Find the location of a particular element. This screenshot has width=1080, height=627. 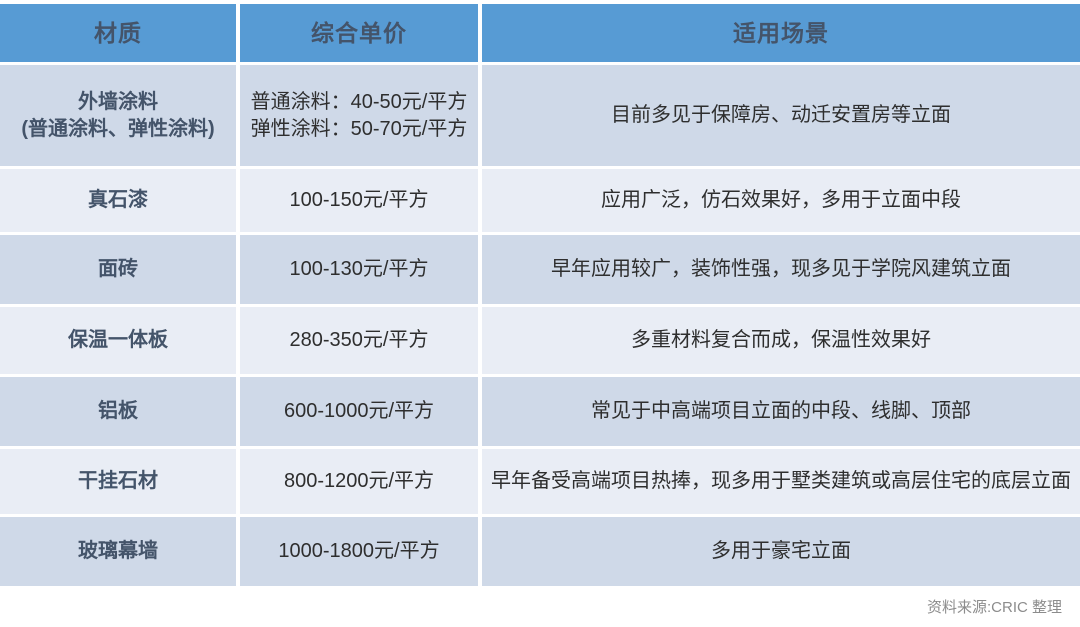

table-row-real-stone-paint: 真石漆 100-150元/平方 应用广泛，仿石效果好，多用于立面中段 is located at coordinates (540, 200).